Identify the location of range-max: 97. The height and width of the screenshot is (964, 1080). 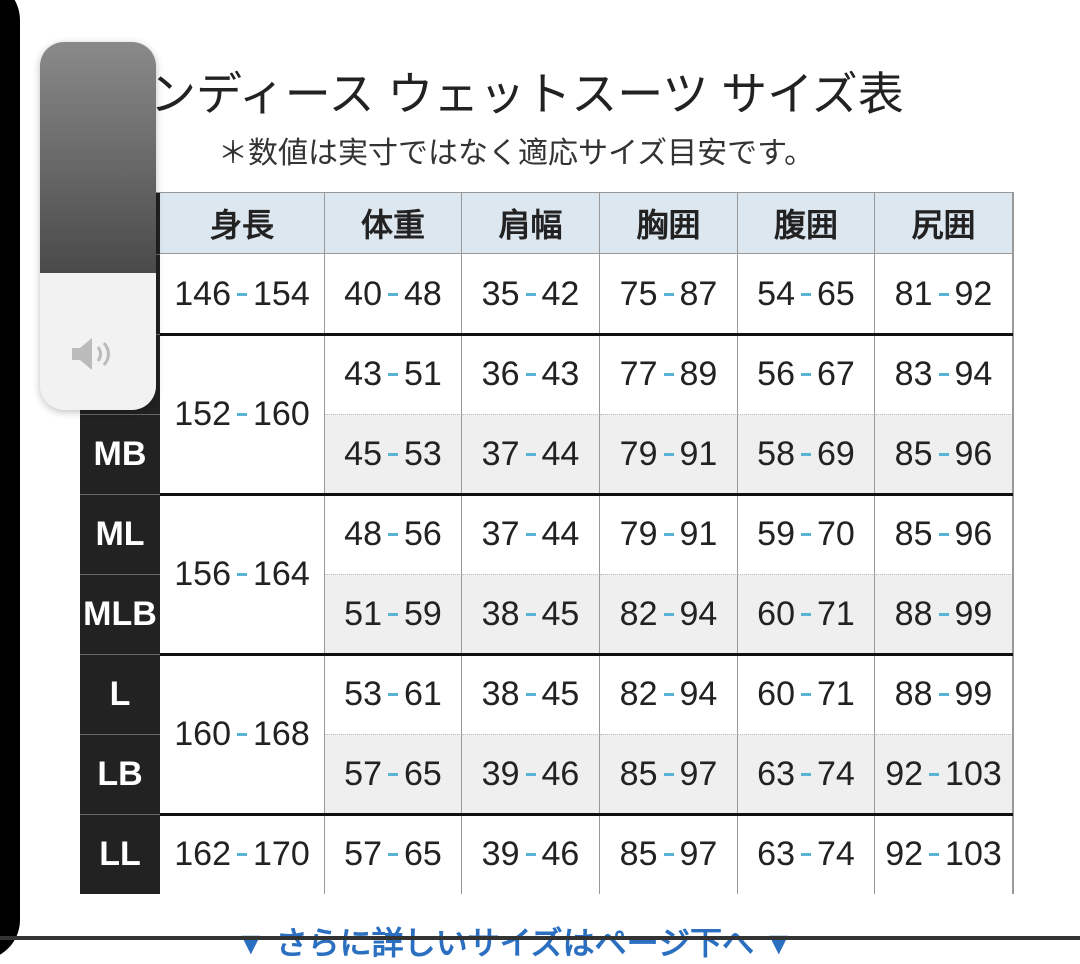
(698, 853).